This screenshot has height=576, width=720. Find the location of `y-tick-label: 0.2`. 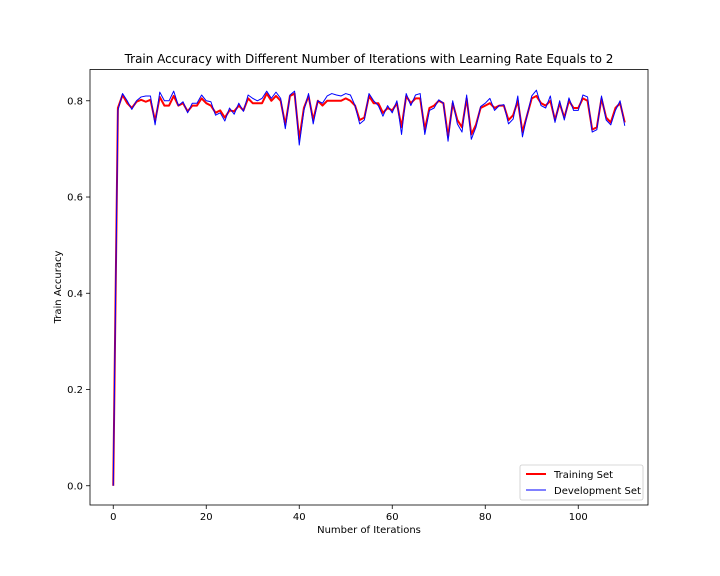

y-tick-label: 0.2 is located at coordinates (75, 390).